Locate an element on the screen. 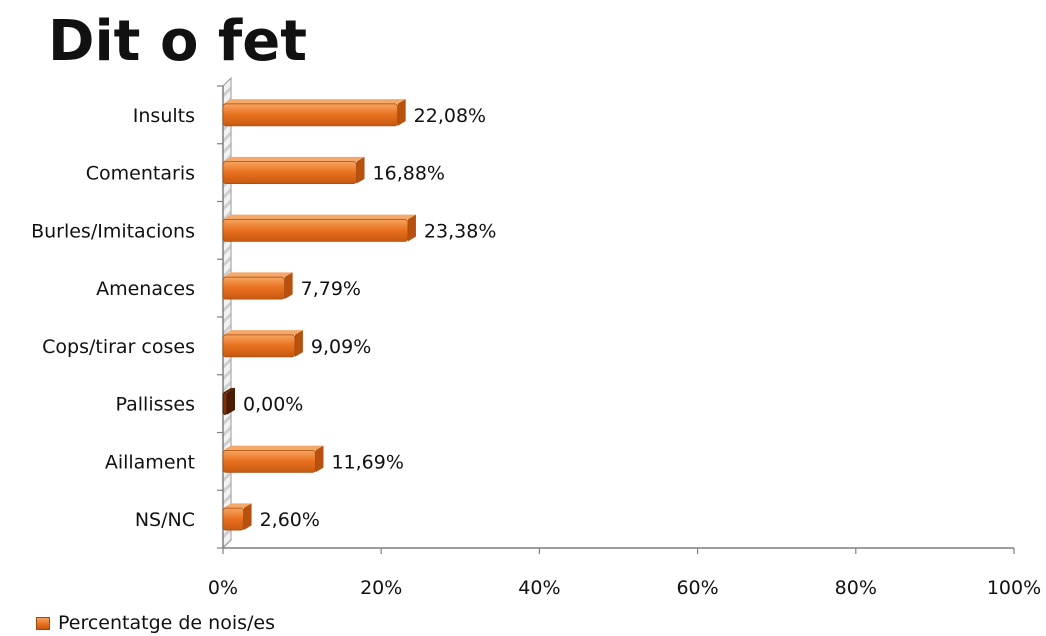 This screenshot has height=636, width=1046. x-tick-label: 40% is located at coordinates (539, 588).